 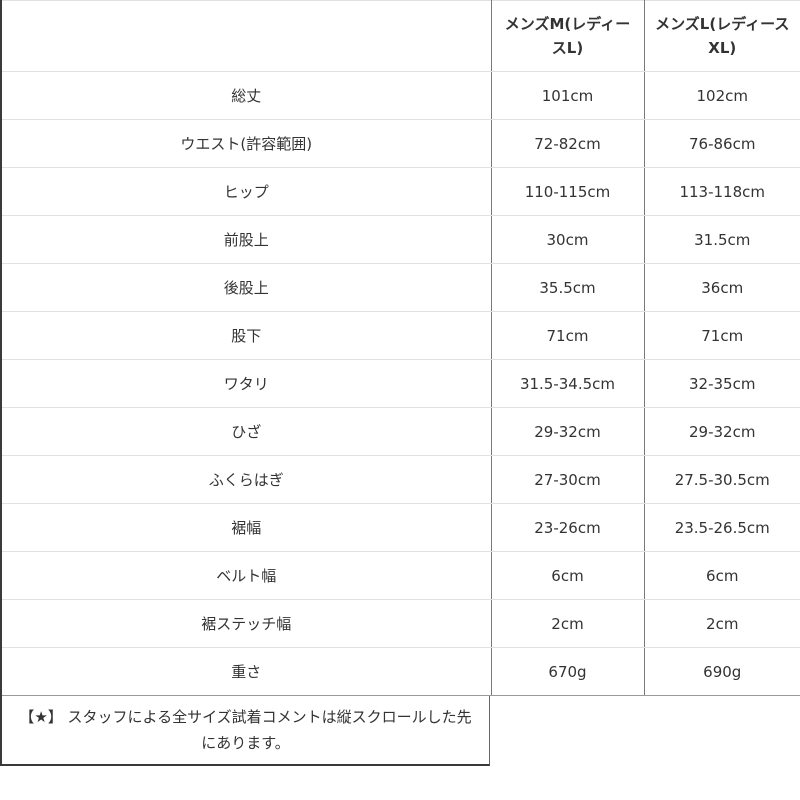 I want to click on measurement-label: 後股上, so click(x=246, y=287).